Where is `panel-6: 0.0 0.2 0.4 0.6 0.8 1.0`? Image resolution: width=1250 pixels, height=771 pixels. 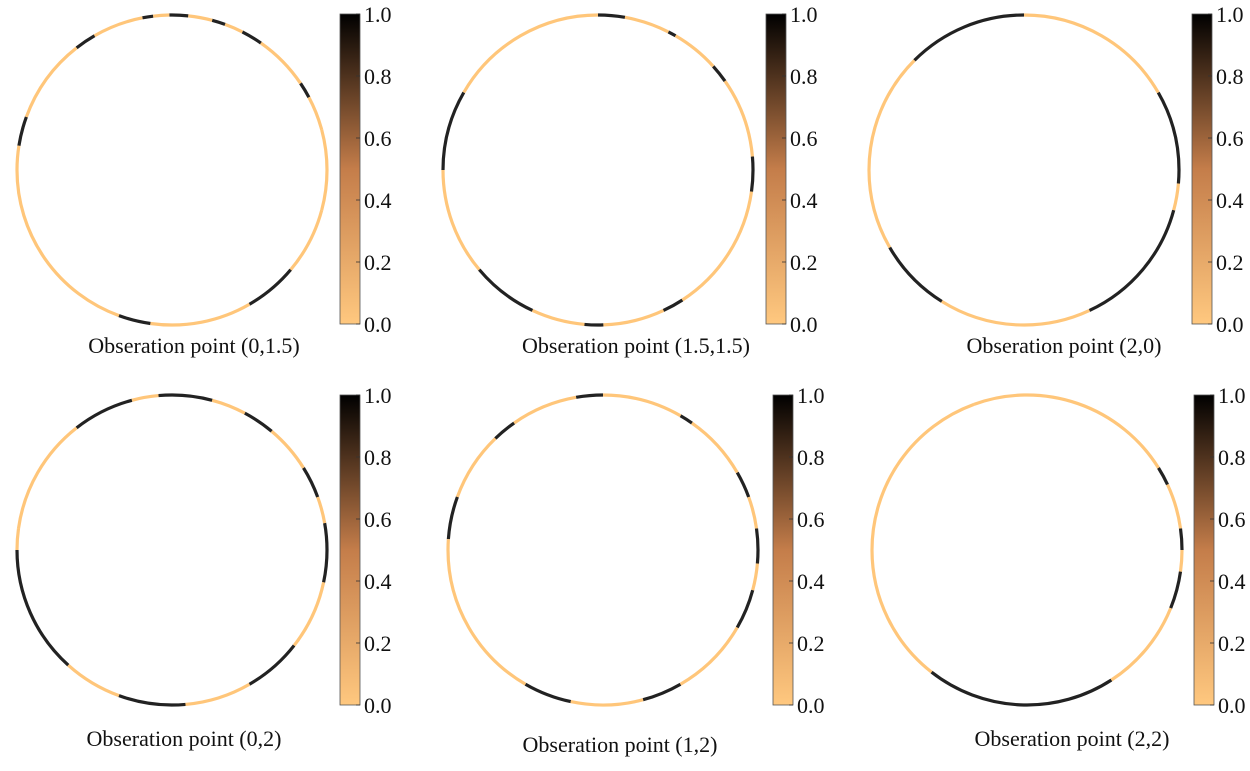 panel-6: 0.0 0.2 0.4 0.6 0.8 1.0 is located at coordinates (1058, 550).